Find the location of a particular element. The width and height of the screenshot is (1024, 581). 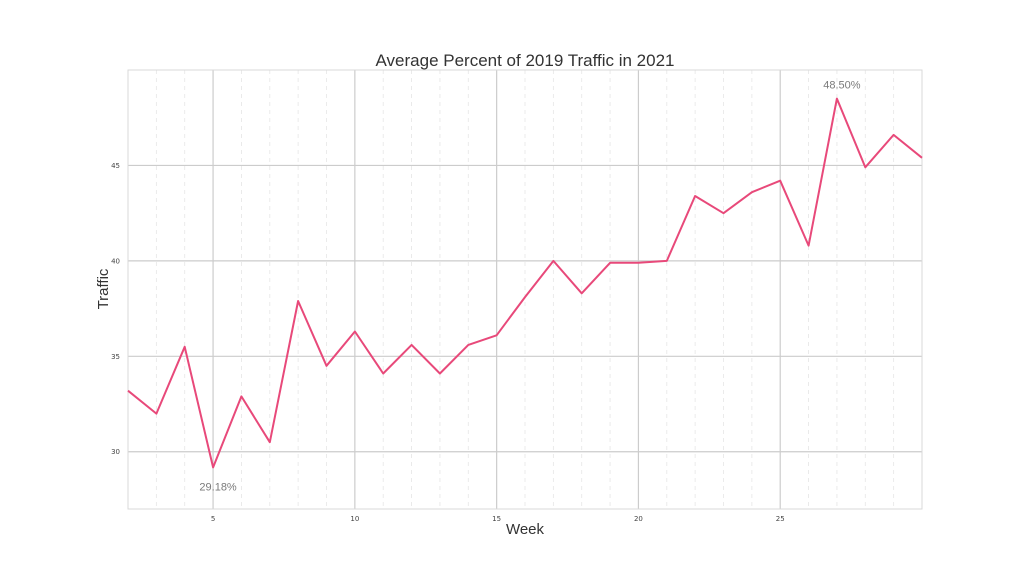

x-tick-label: 20 is located at coordinates (638, 519).